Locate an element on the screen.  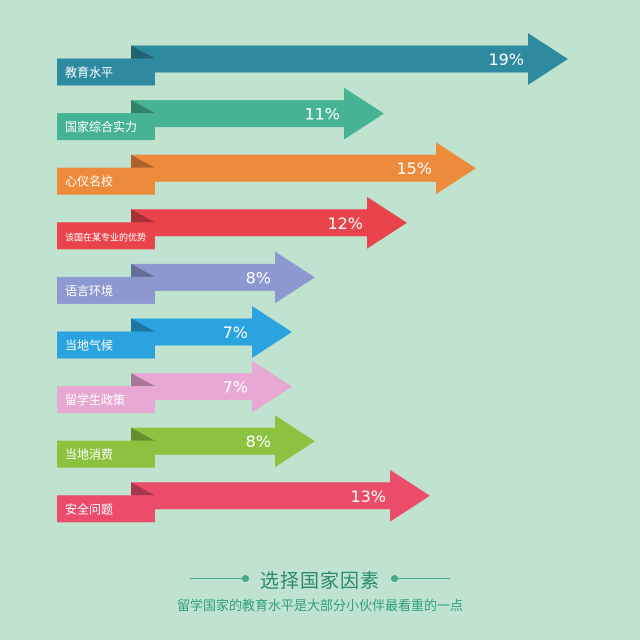
bar-row: 留学生政策 7% is located at coordinates (174, 387).